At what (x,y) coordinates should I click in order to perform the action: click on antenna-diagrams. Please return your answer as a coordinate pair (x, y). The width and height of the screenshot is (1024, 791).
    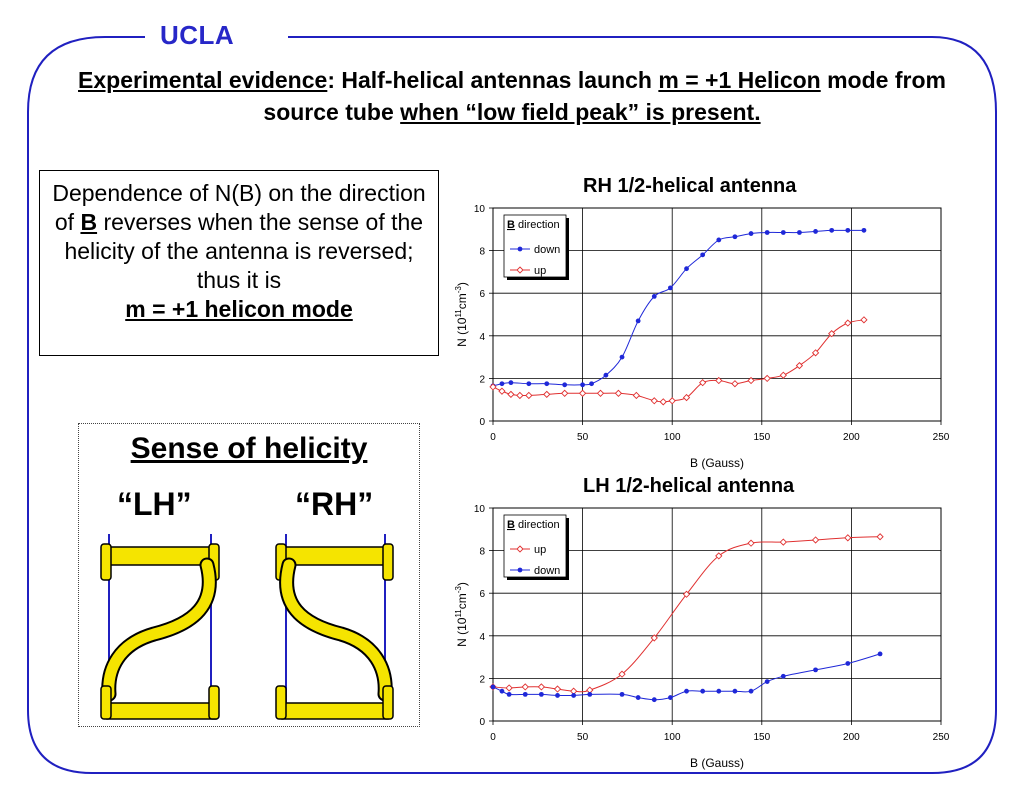
    Looking at the image, I should click on (247, 627).